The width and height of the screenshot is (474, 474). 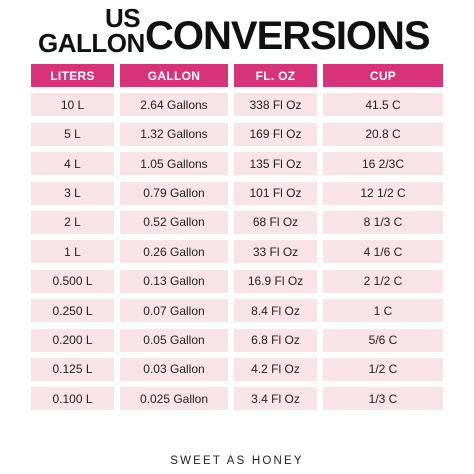 What do you see at coordinates (275, 105) in the screenshot?
I see `cell-fl-oz: 338 Fl Oz` at bounding box center [275, 105].